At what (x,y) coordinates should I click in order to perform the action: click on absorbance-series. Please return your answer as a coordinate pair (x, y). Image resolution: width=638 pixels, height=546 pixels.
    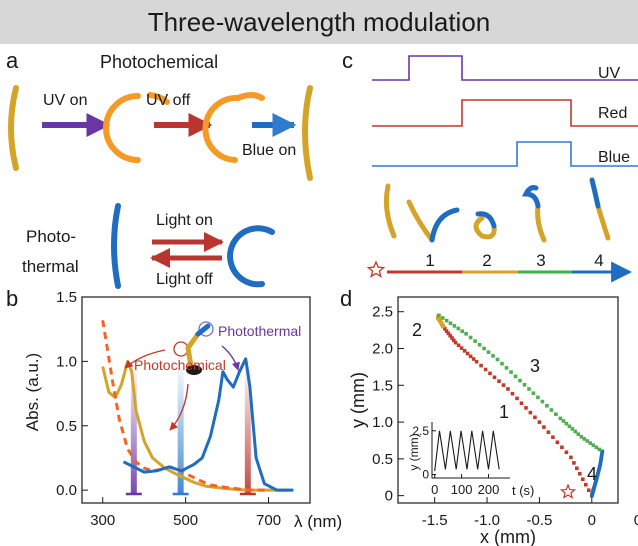
    Looking at the image, I should click on (197, 405).